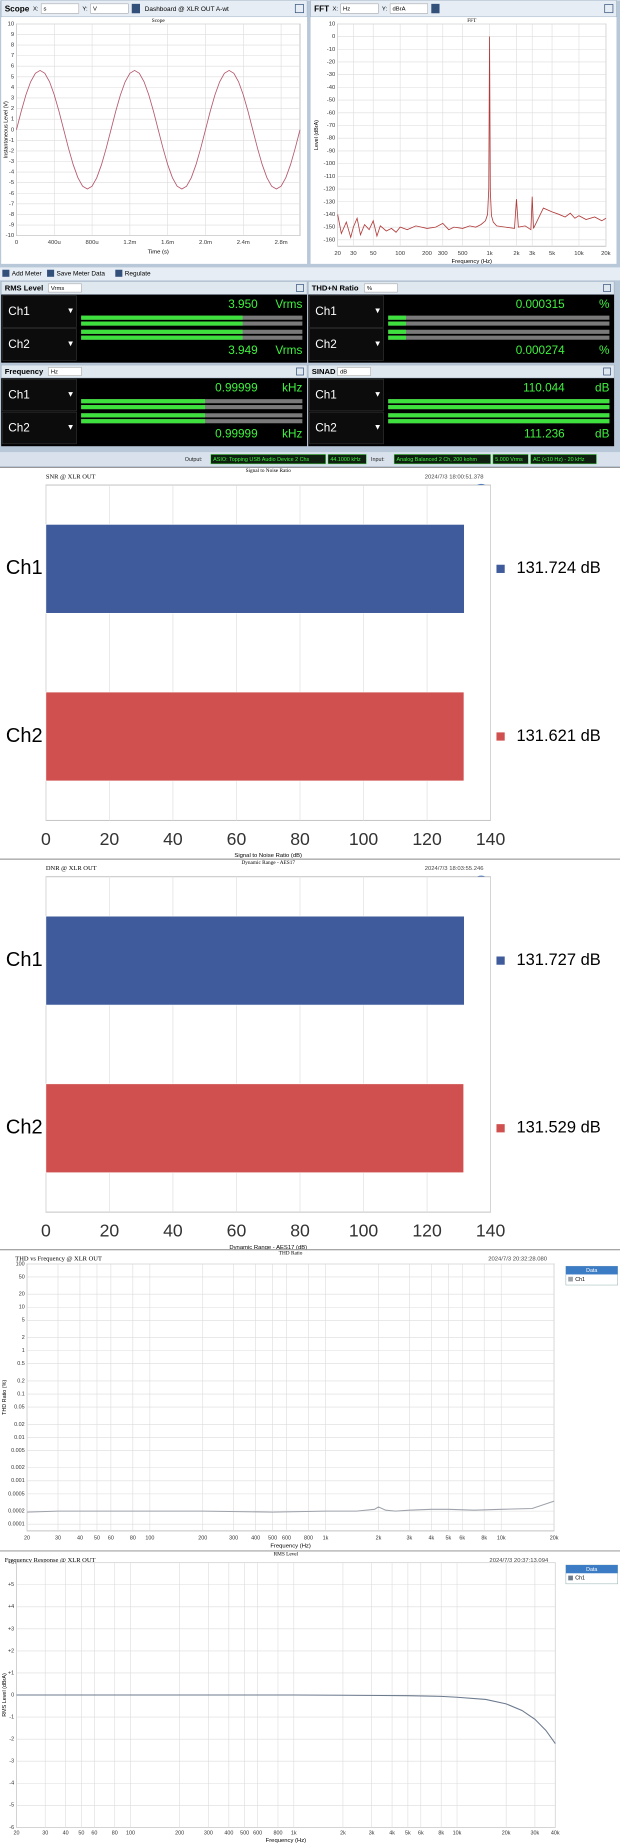 The width and height of the screenshot is (620, 1843). Describe the element at coordinates (11, 1718) in the screenshot. I see `y-tick-label: -1` at that location.